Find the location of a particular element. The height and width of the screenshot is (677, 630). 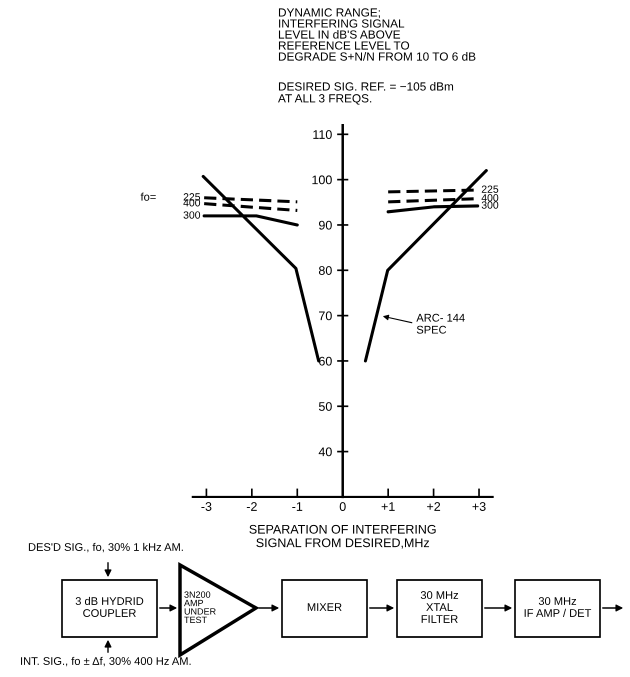

text: INT. SIG., fo ± Δf, 30% 400 Hz AM. is located at coordinates (106, 661).